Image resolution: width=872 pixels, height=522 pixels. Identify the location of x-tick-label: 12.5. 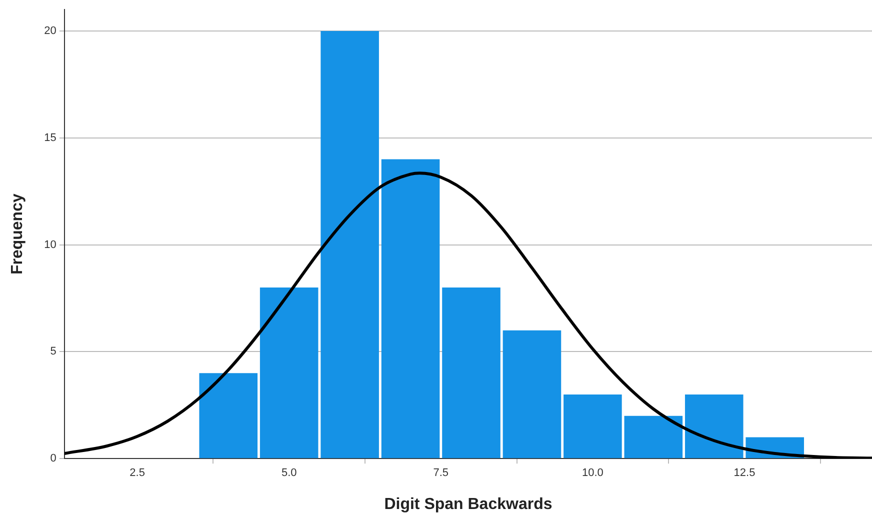
(745, 473).